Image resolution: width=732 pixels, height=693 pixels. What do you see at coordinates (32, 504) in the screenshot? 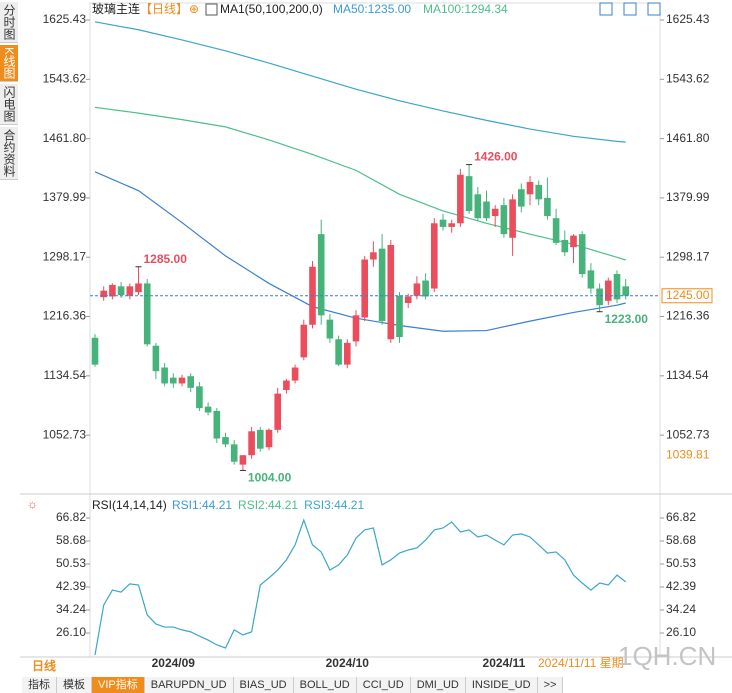
I see `icon: ☼` at bounding box center [32, 504].